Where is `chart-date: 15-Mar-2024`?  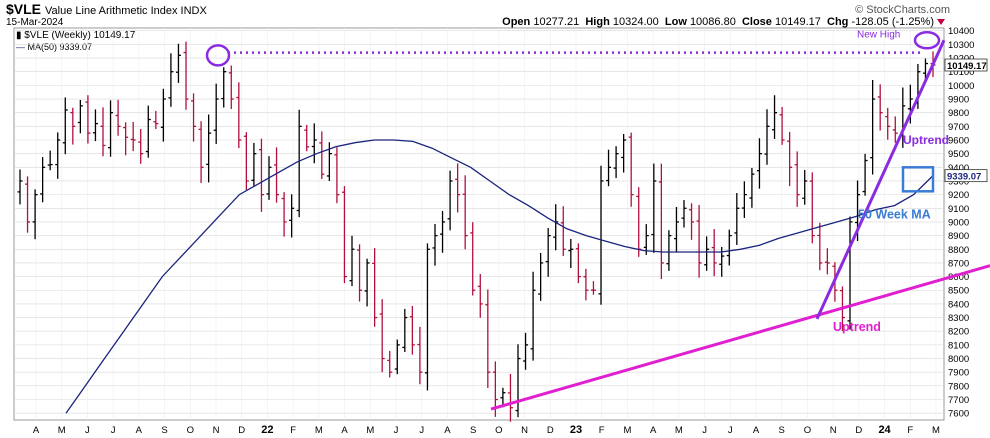
chart-date: 15-Mar-2024 is located at coordinates (35, 22).